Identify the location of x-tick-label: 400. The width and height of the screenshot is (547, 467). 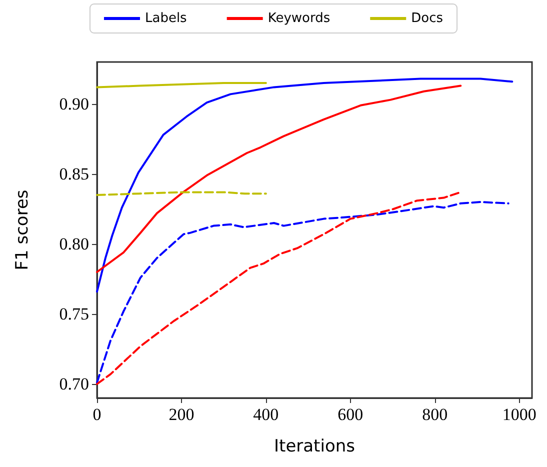
(266, 414).